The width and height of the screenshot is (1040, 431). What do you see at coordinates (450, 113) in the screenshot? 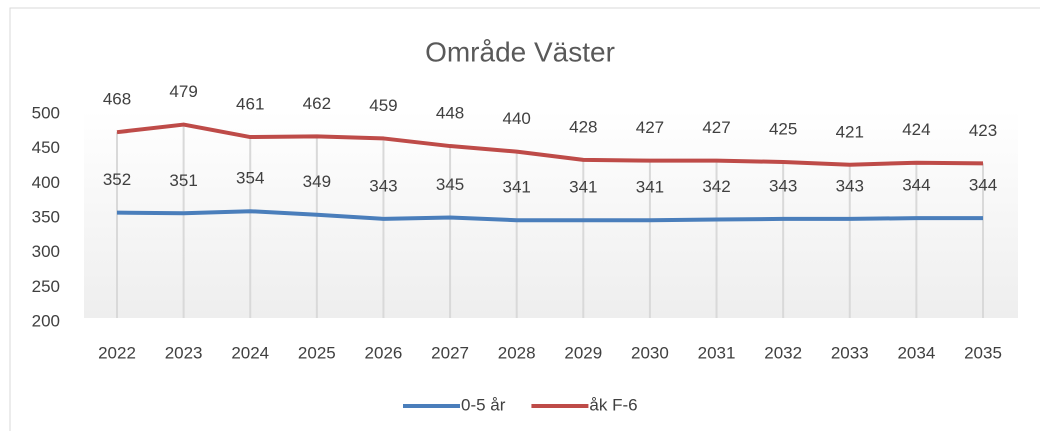
I see `data-label: 448` at bounding box center [450, 113].